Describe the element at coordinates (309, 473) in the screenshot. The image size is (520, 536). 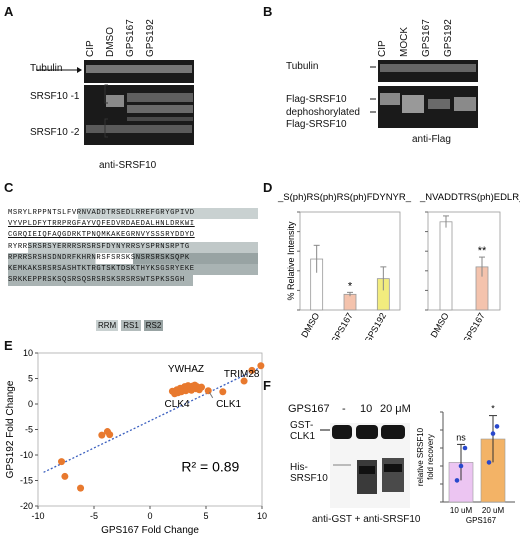
I see `band-label-his-srsf10: His- SRSF10` at that location.